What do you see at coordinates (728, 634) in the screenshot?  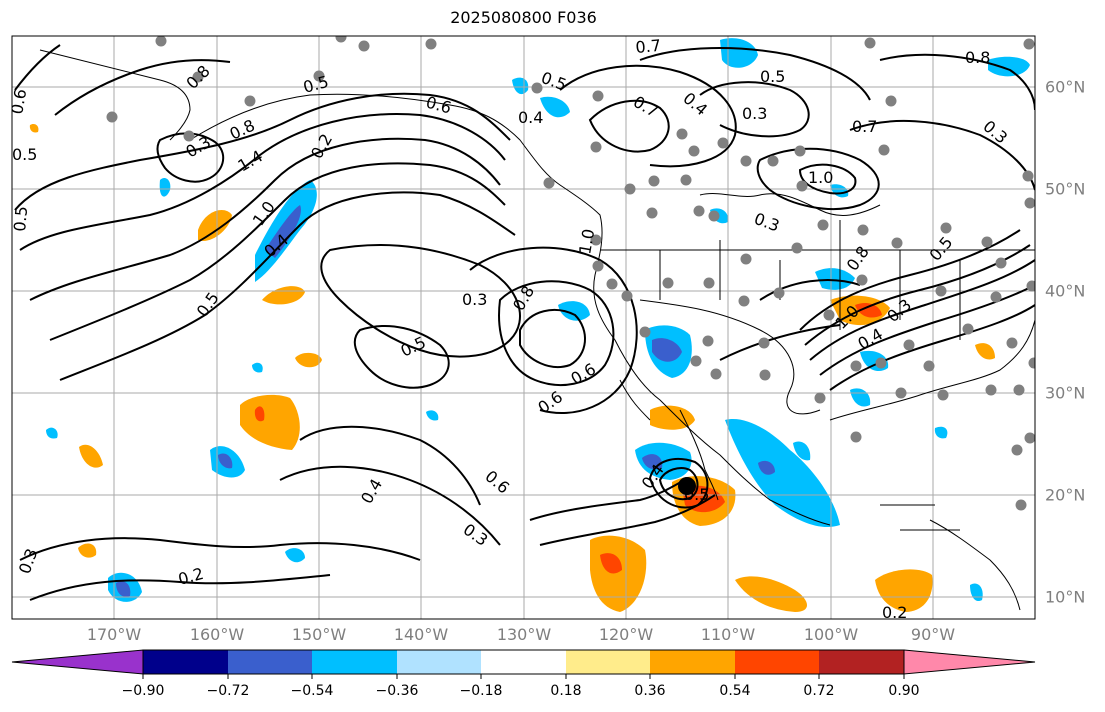 I see `lon-label: 110°W` at bounding box center [728, 634].